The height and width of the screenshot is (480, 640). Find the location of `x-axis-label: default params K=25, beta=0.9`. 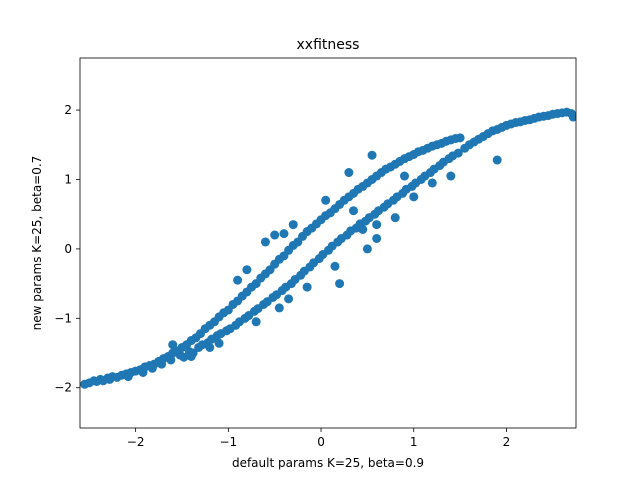

x-axis-label: default params K=25, beta=0.9 is located at coordinates (328, 463).